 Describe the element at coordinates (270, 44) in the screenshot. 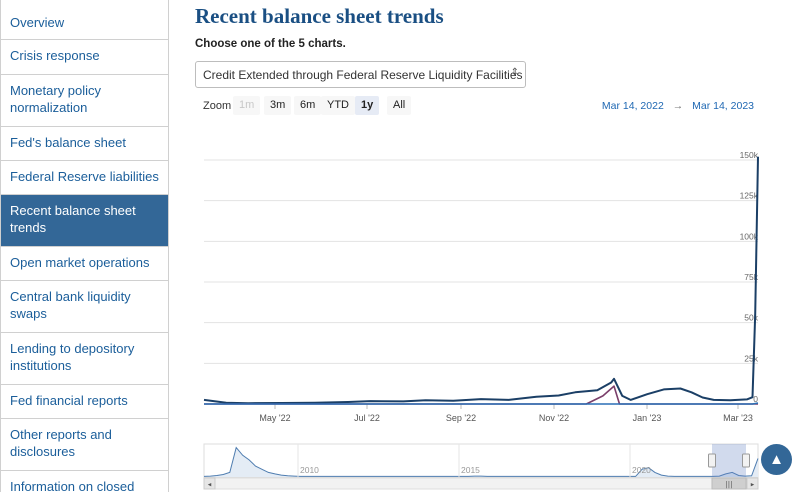

I see `chart-chooser-label: Choose one of the 5 charts.` at that location.